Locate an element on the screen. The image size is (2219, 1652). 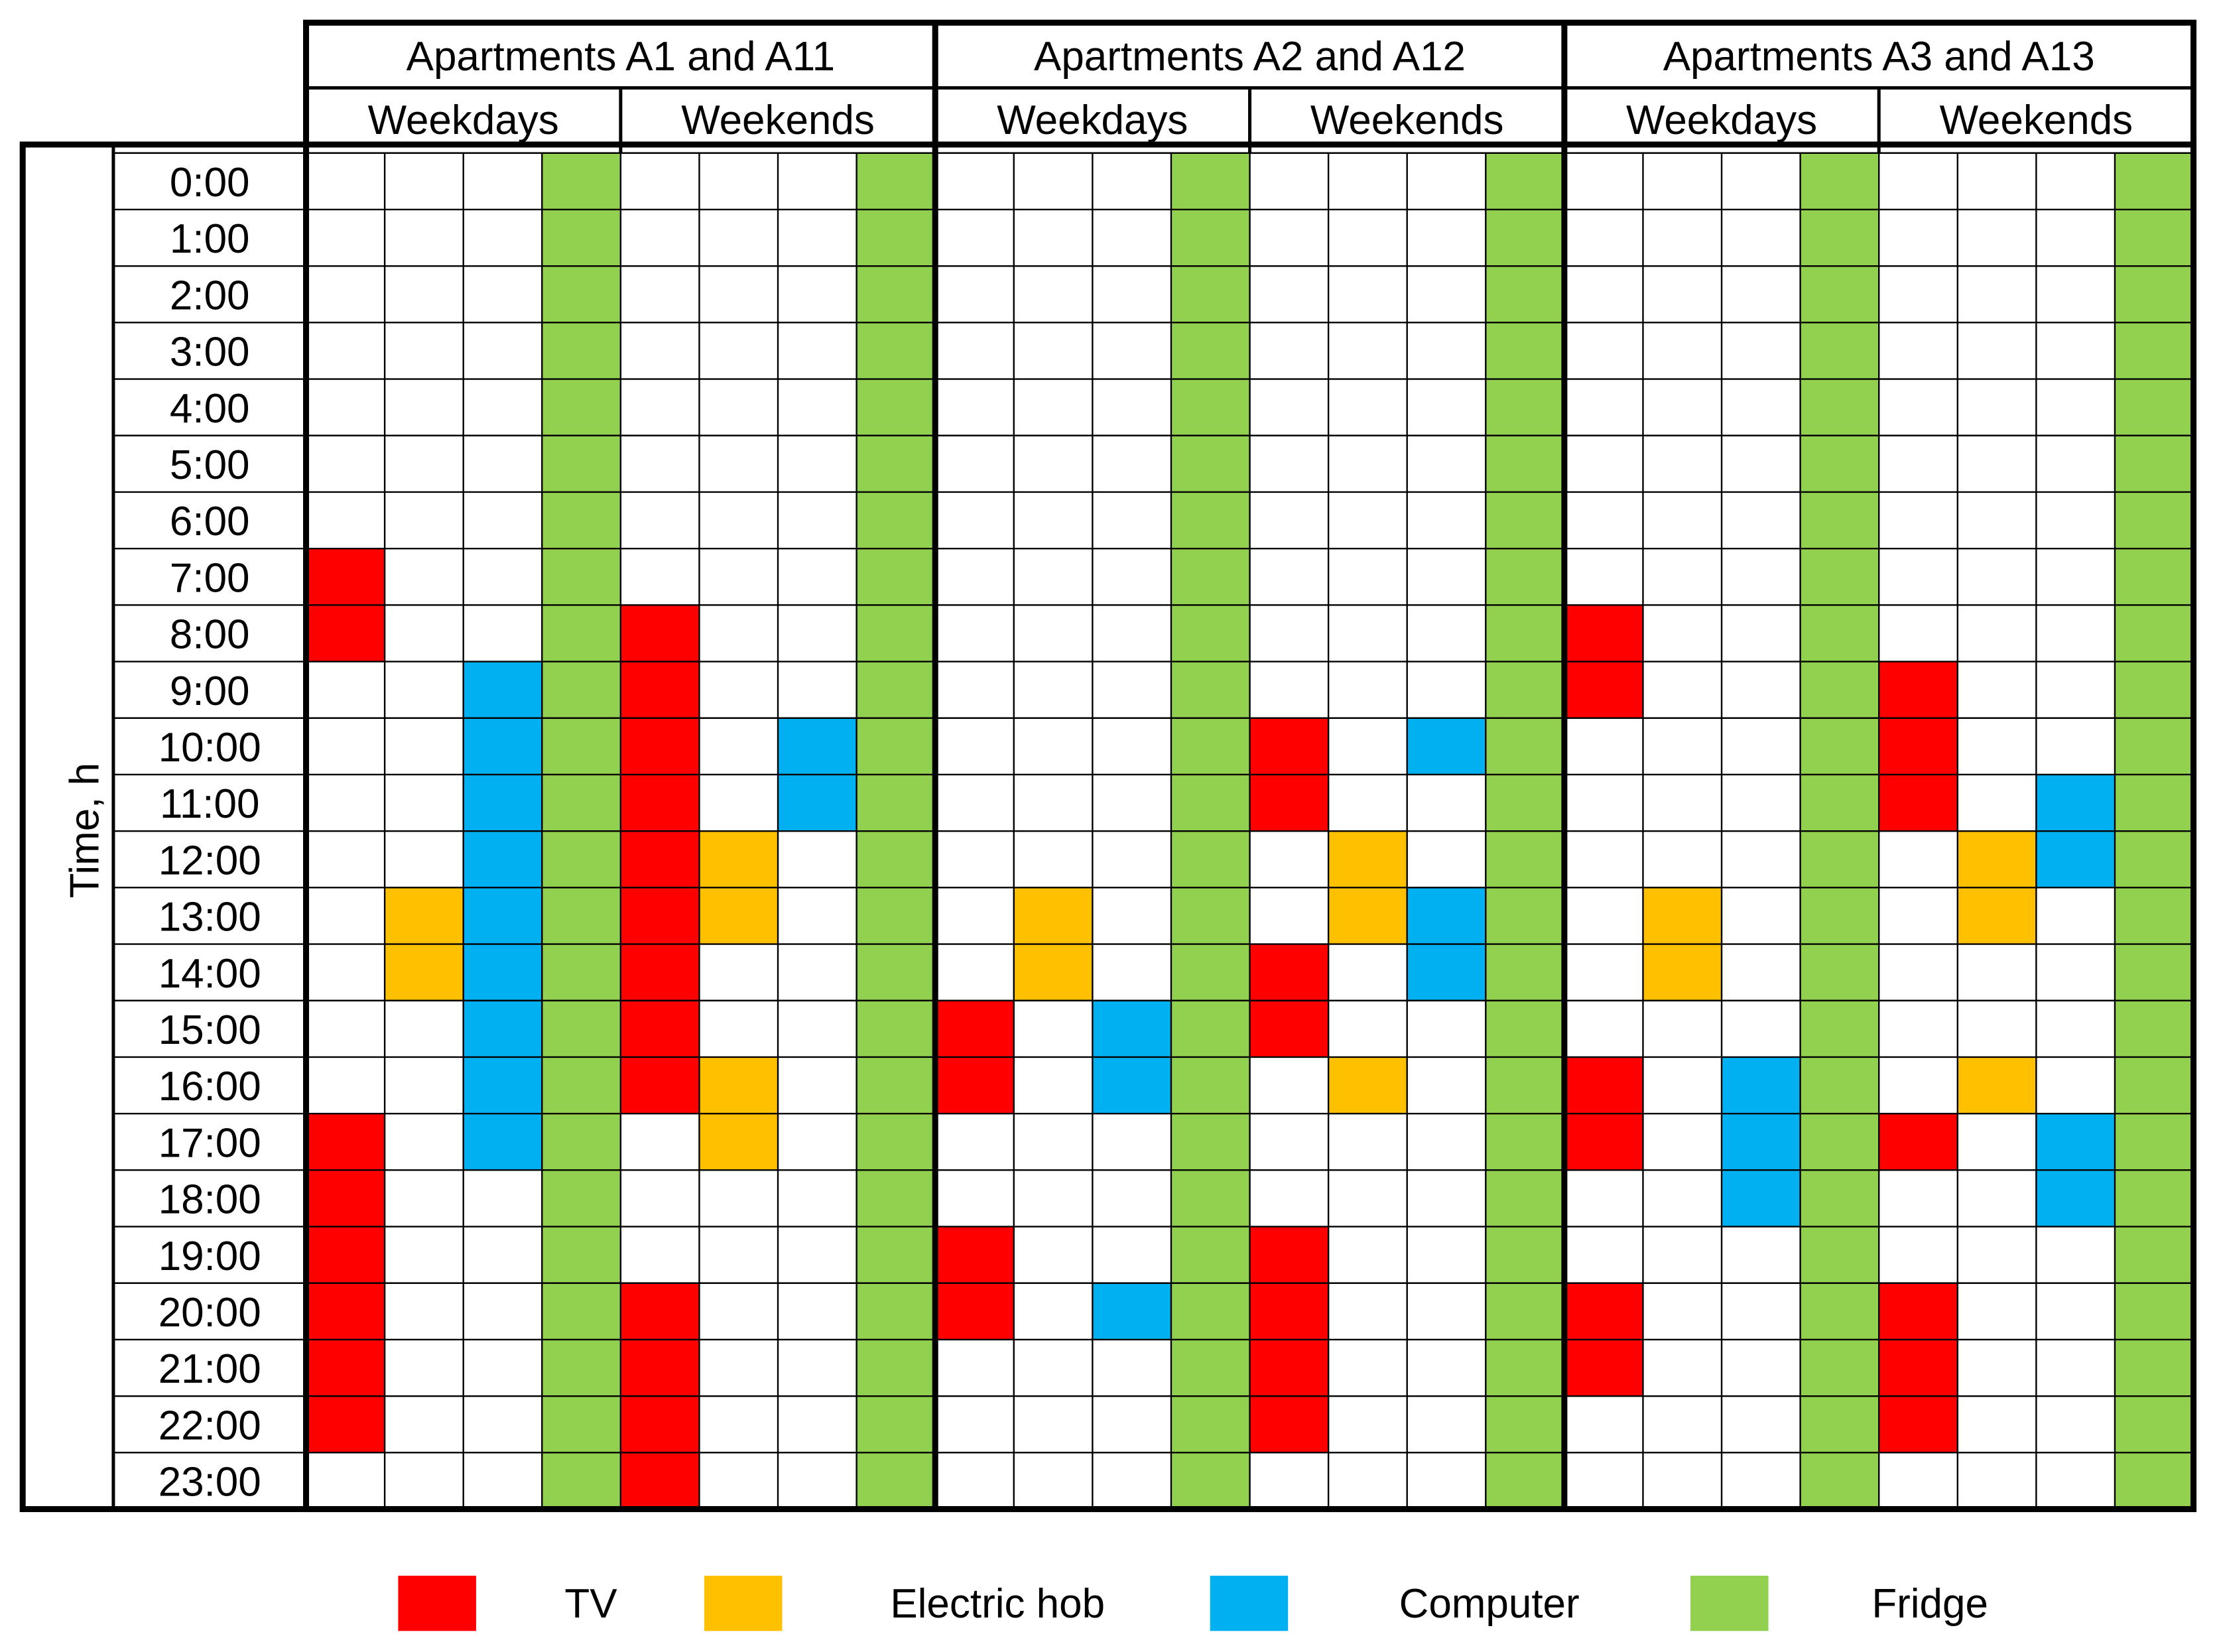
time-tick-label: 9:00 is located at coordinates (210, 691).